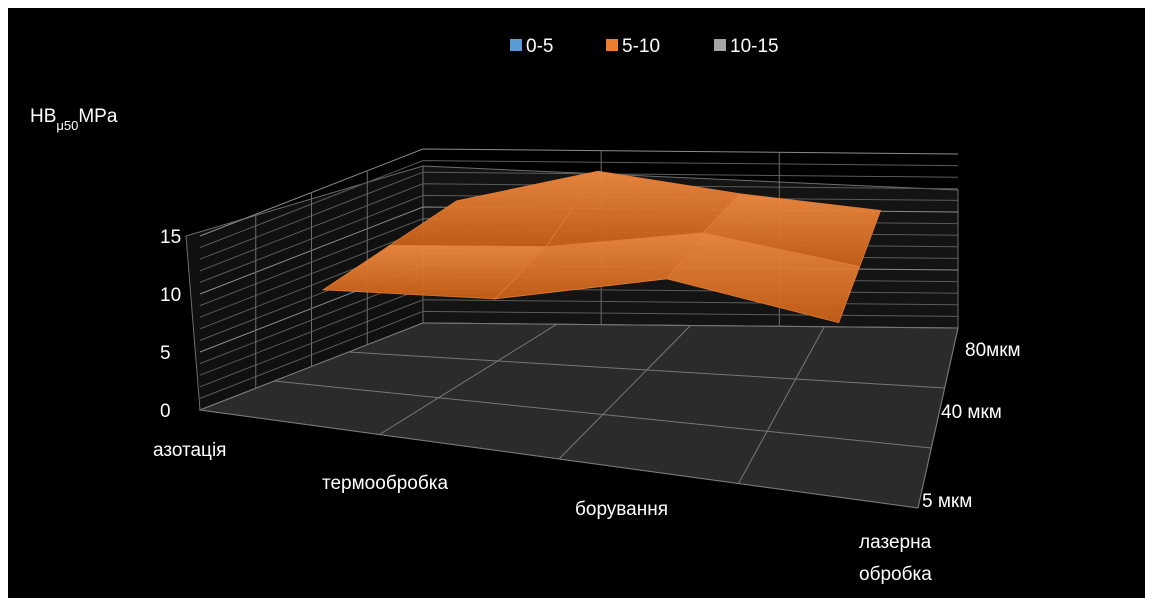 Image resolution: width=1153 pixels, height=598 pixels. What do you see at coordinates (165, 411) in the screenshot?
I see `z-tick-label: 0` at bounding box center [165, 411].